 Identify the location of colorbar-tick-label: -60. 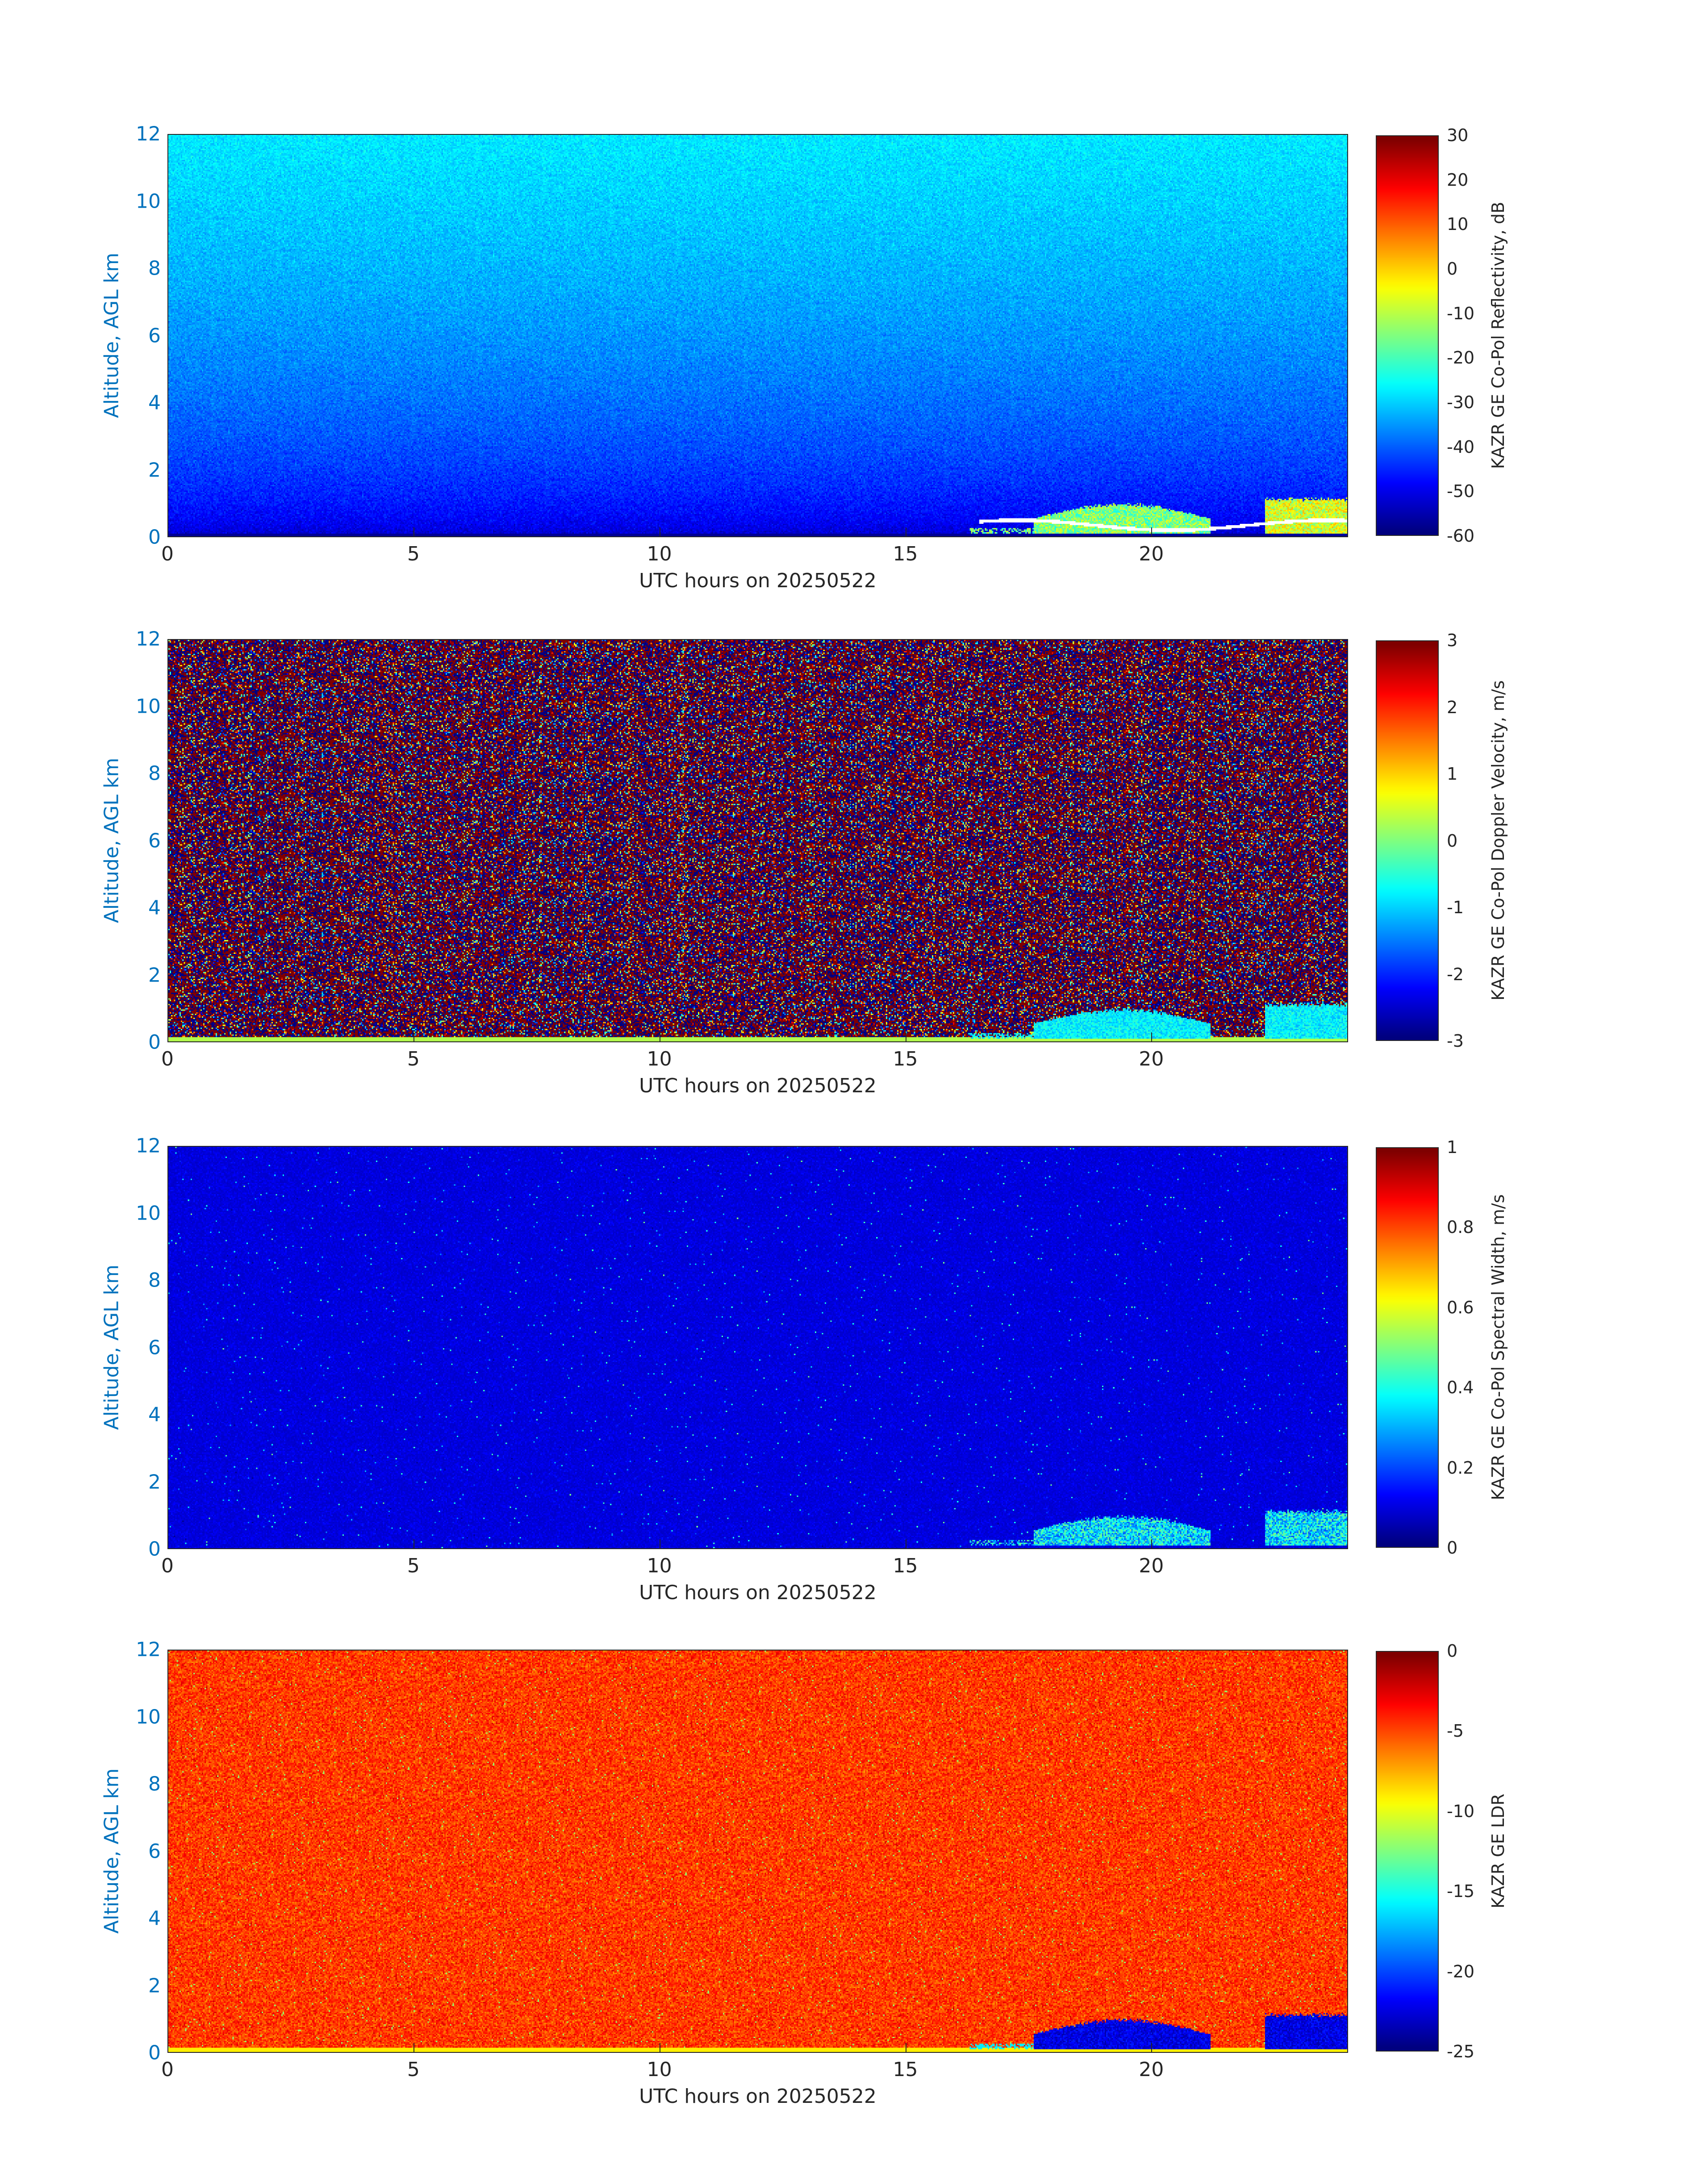
(1461, 536).